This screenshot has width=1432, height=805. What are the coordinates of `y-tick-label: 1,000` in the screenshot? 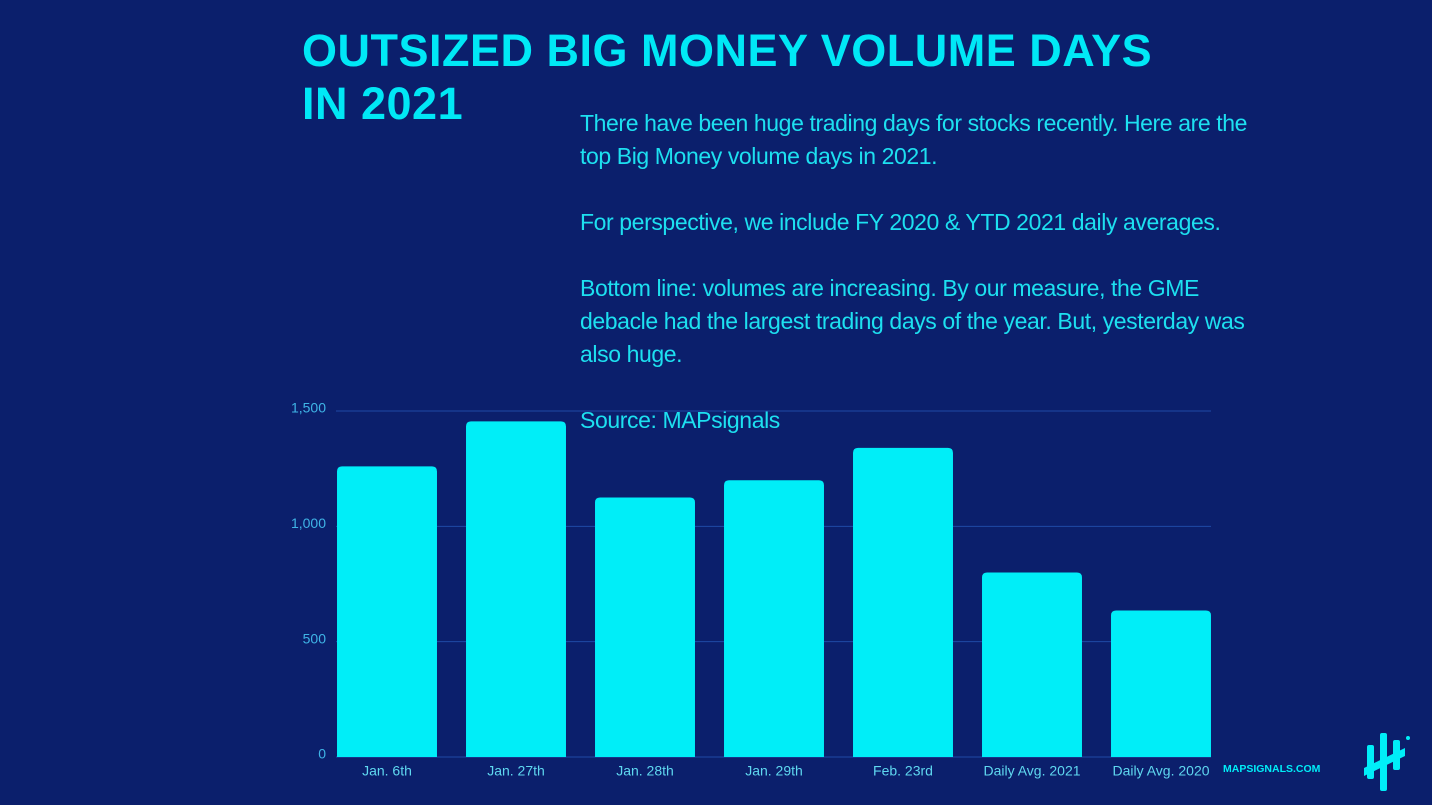 It's located at (308, 523).